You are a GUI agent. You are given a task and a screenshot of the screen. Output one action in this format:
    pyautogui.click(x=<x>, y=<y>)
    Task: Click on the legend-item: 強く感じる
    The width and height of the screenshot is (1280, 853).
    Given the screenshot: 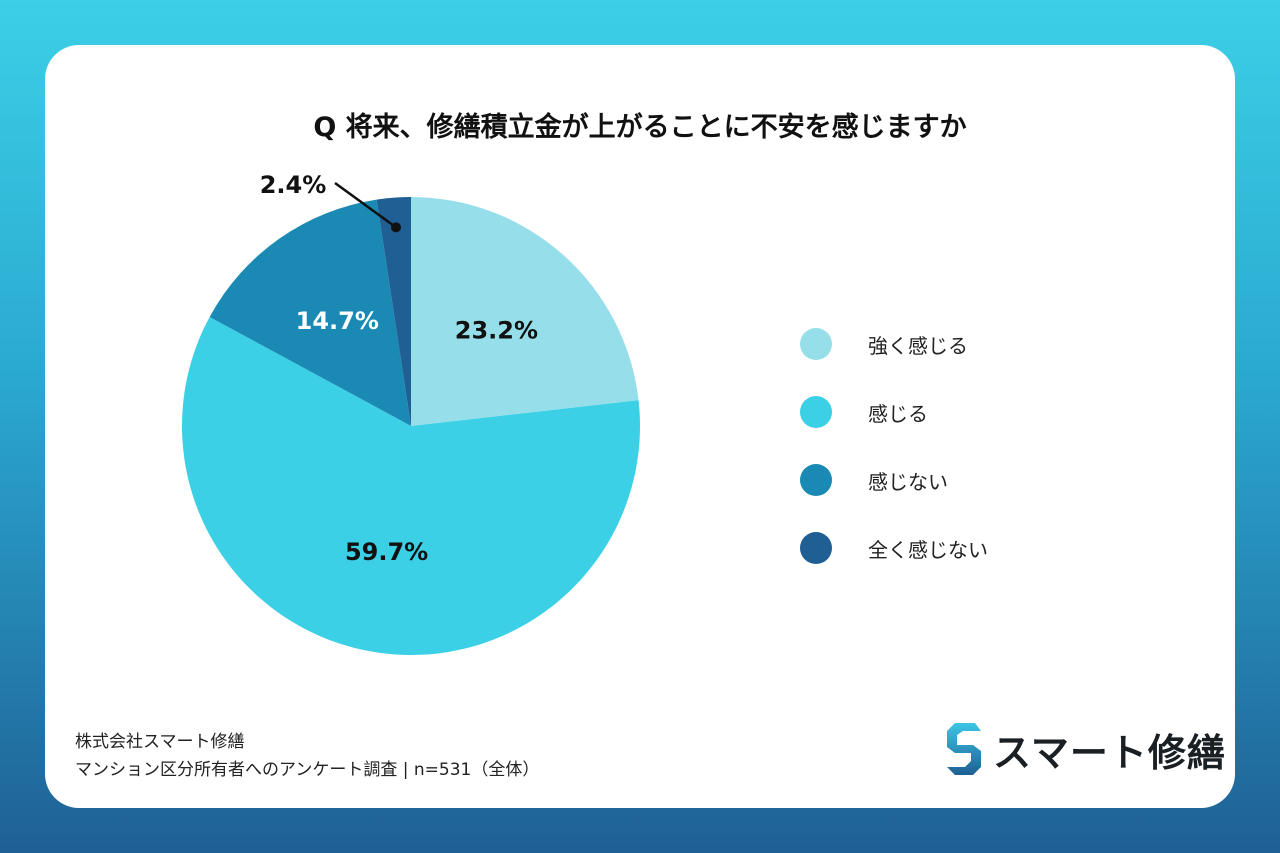 What is the action you would take?
    pyautogui.click(x=894, y=344)
    